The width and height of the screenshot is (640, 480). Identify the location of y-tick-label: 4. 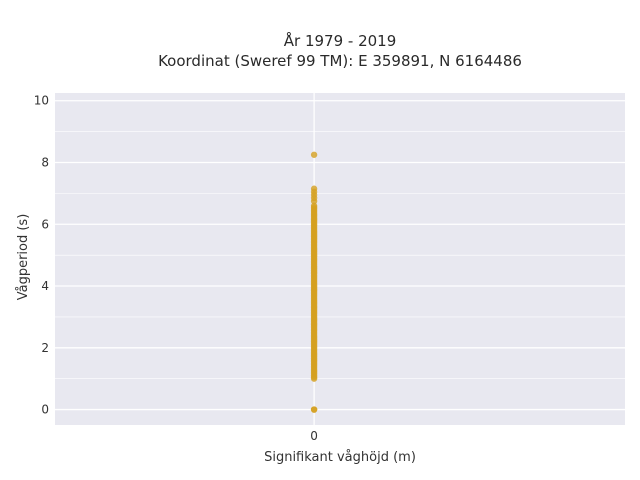
(45, 286).